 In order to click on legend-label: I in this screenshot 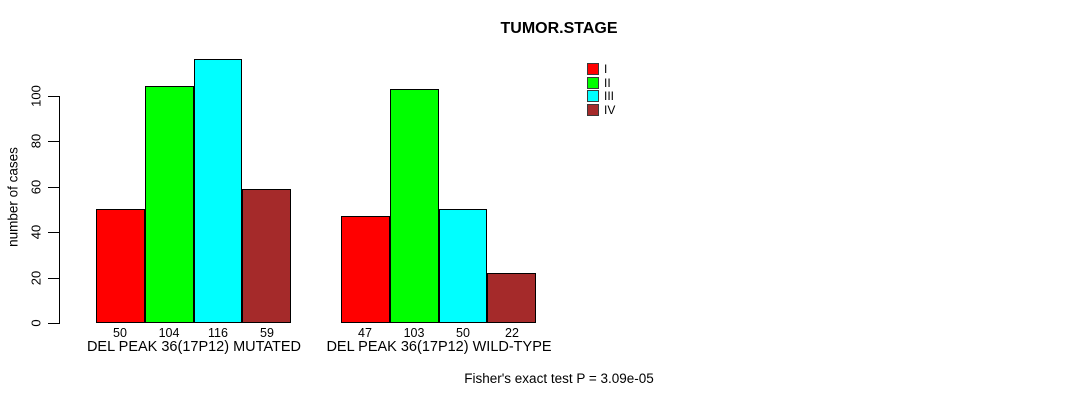, I will do `click(606, 69)`.